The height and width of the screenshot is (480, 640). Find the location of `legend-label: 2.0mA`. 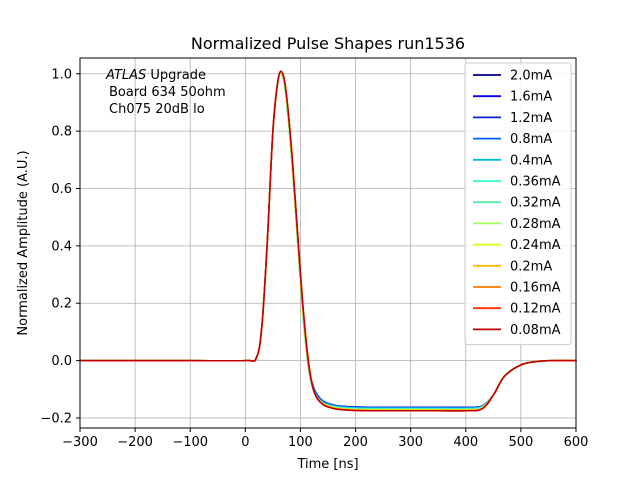

legend-label: 2.0mA is located at coordinates (531, 76).